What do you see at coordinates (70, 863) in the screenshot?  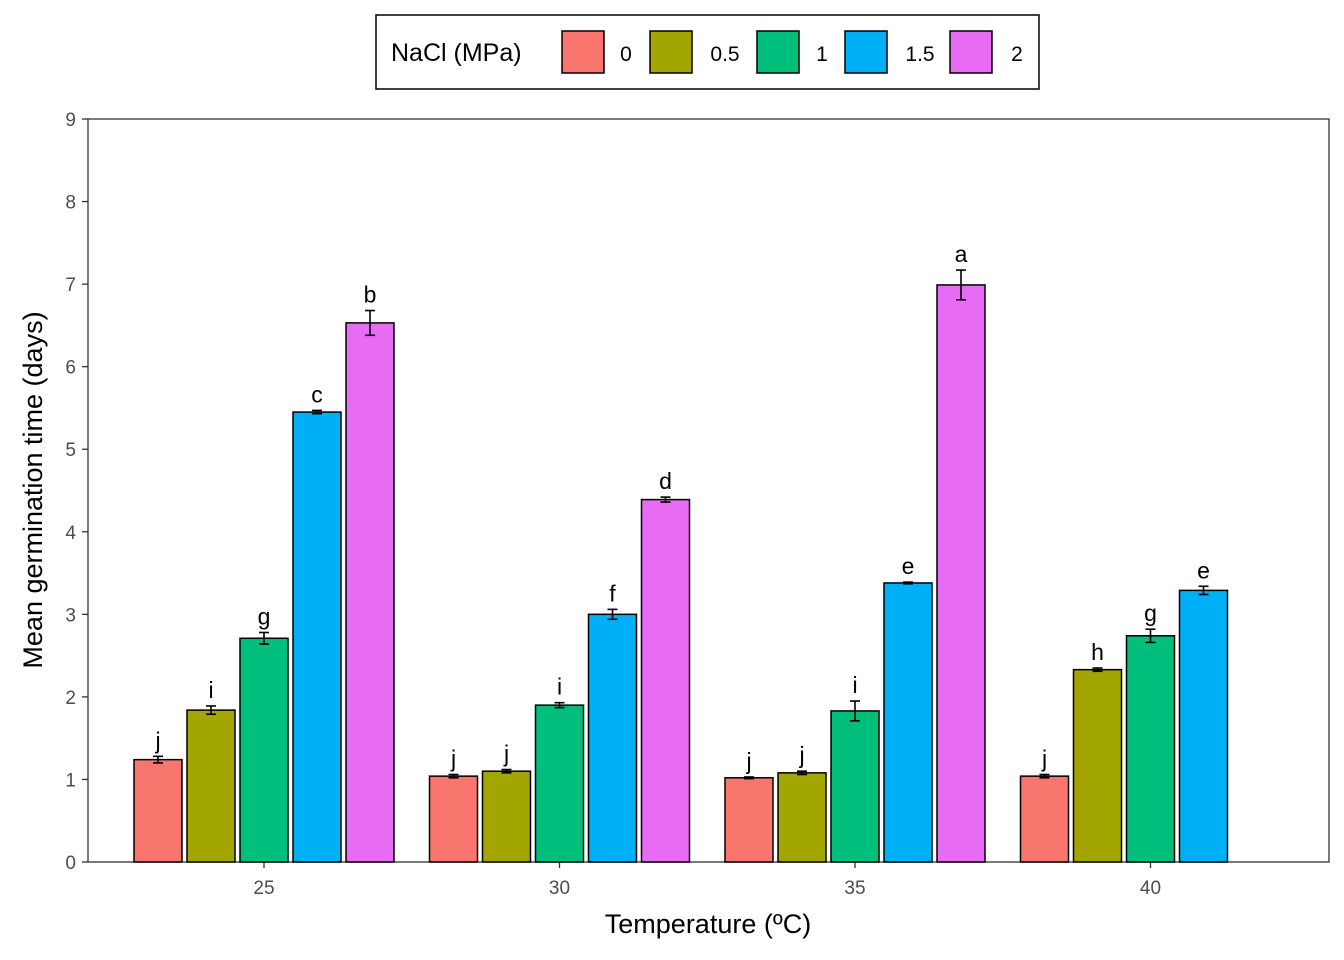 I see `y-tick-label: 0` at bounding box center [70, 863].